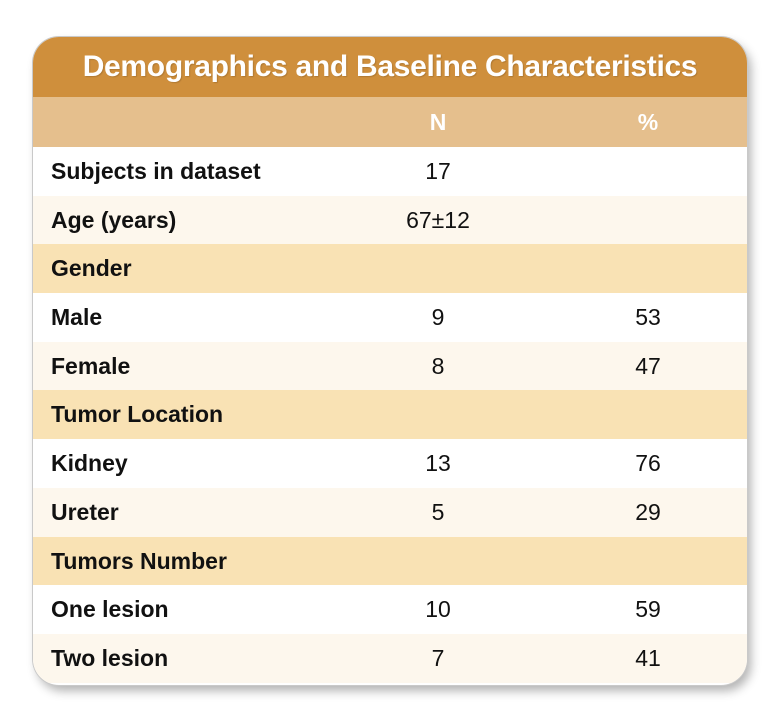 The width and height of the screenshot is (778, 726). What do you see at coordinates (648, 122) in the screenshot?
I see `header-percent: %` at bounding box center [648, 122].